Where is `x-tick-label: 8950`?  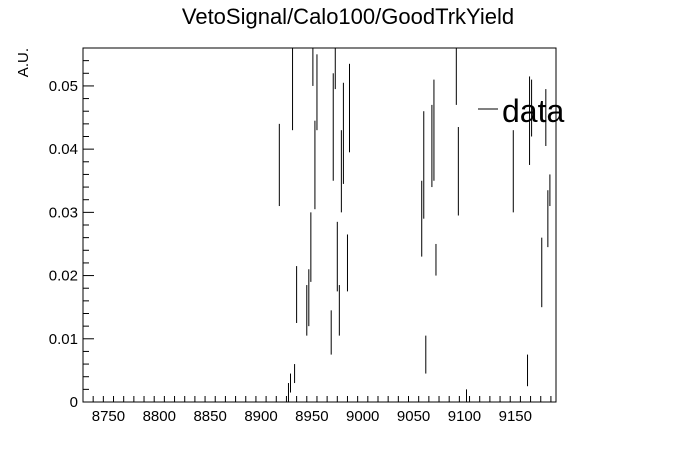
x-tick-label: 8950 is located at coordinates (311, 416).